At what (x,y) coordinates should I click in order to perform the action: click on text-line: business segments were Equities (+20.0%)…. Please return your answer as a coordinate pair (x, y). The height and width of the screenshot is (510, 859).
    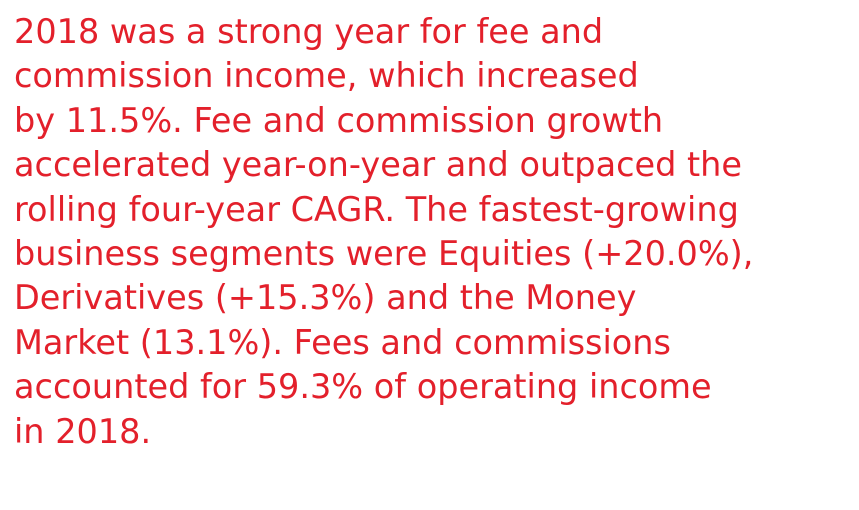
    Looking at the image, I should click on (384, 254).